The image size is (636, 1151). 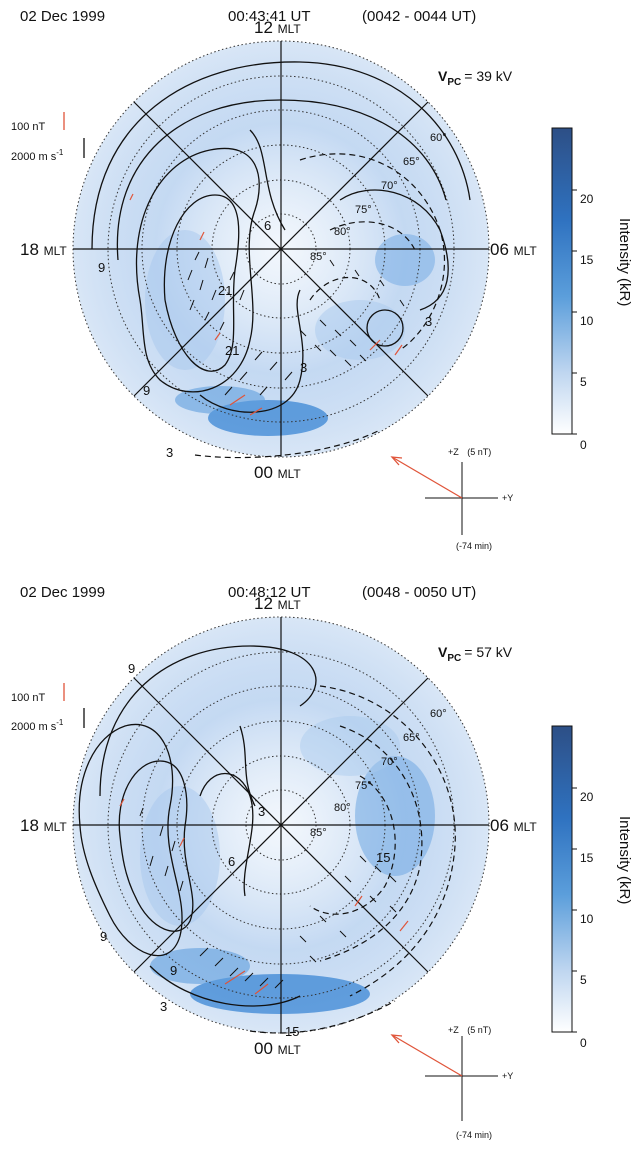 What do you see at coordinates (269, 592) in the screenshot?
I see `panel-time: 00:48:12 UT` at bounding box center [269, 592].